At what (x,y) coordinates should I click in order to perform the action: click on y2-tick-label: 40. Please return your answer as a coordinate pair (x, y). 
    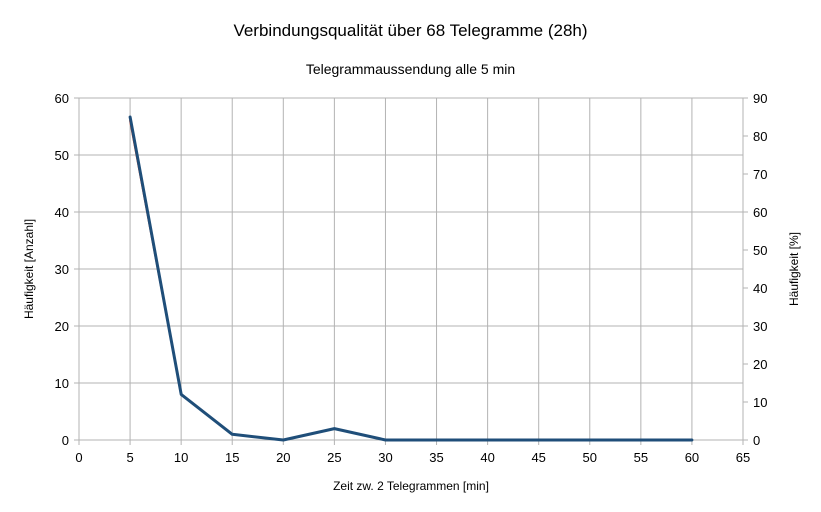
    Looking at the image, I should click on (760, 288).